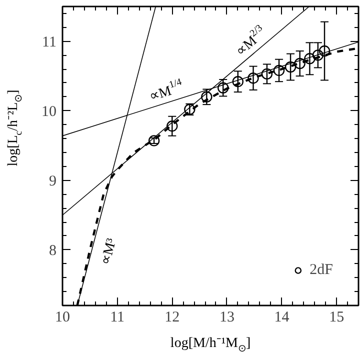 This screenshot has width=364, height=353. Describe the element at coordinates (52, 181) in the screenshot. I see `y-tick-label: 9` at that location.